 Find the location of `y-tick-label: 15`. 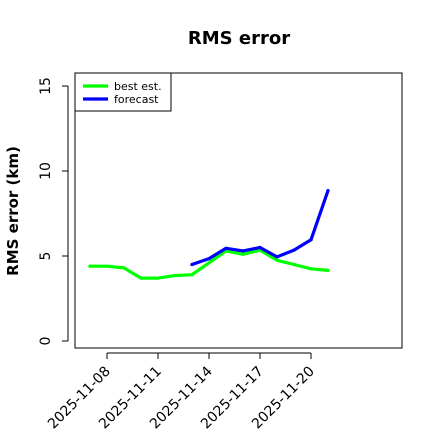

y-tick-label: 15 is located at coordinates (46, 86).